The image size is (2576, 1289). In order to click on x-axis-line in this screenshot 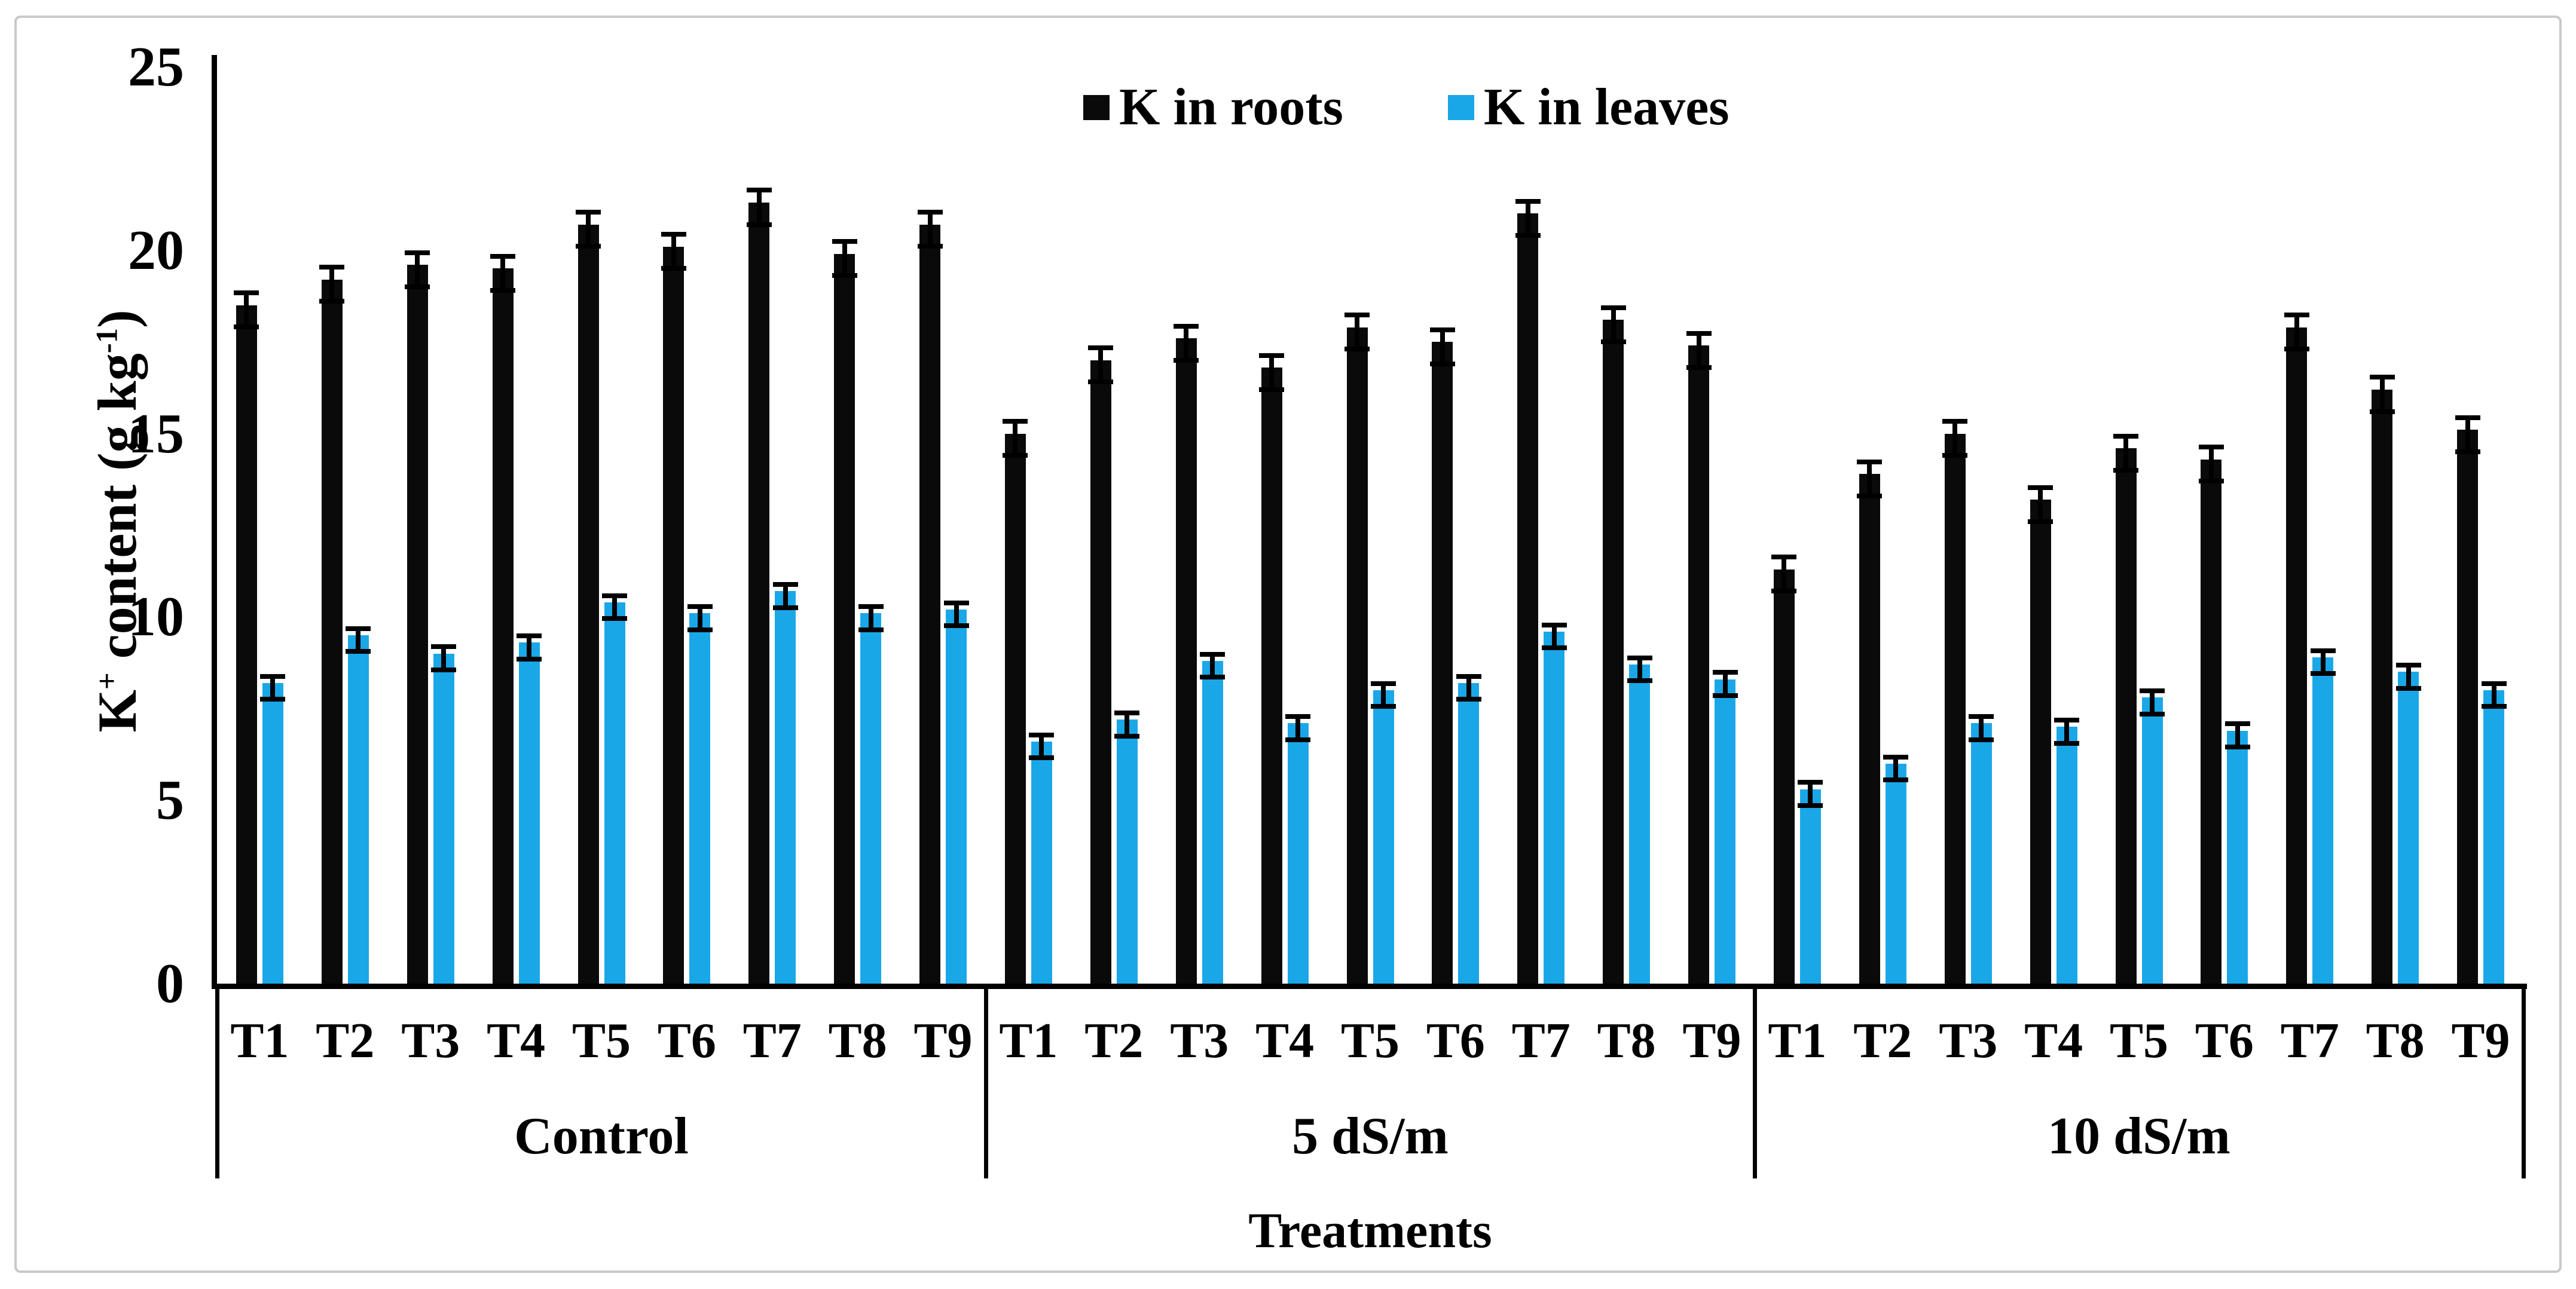, I will do `click(1369, 986)`.